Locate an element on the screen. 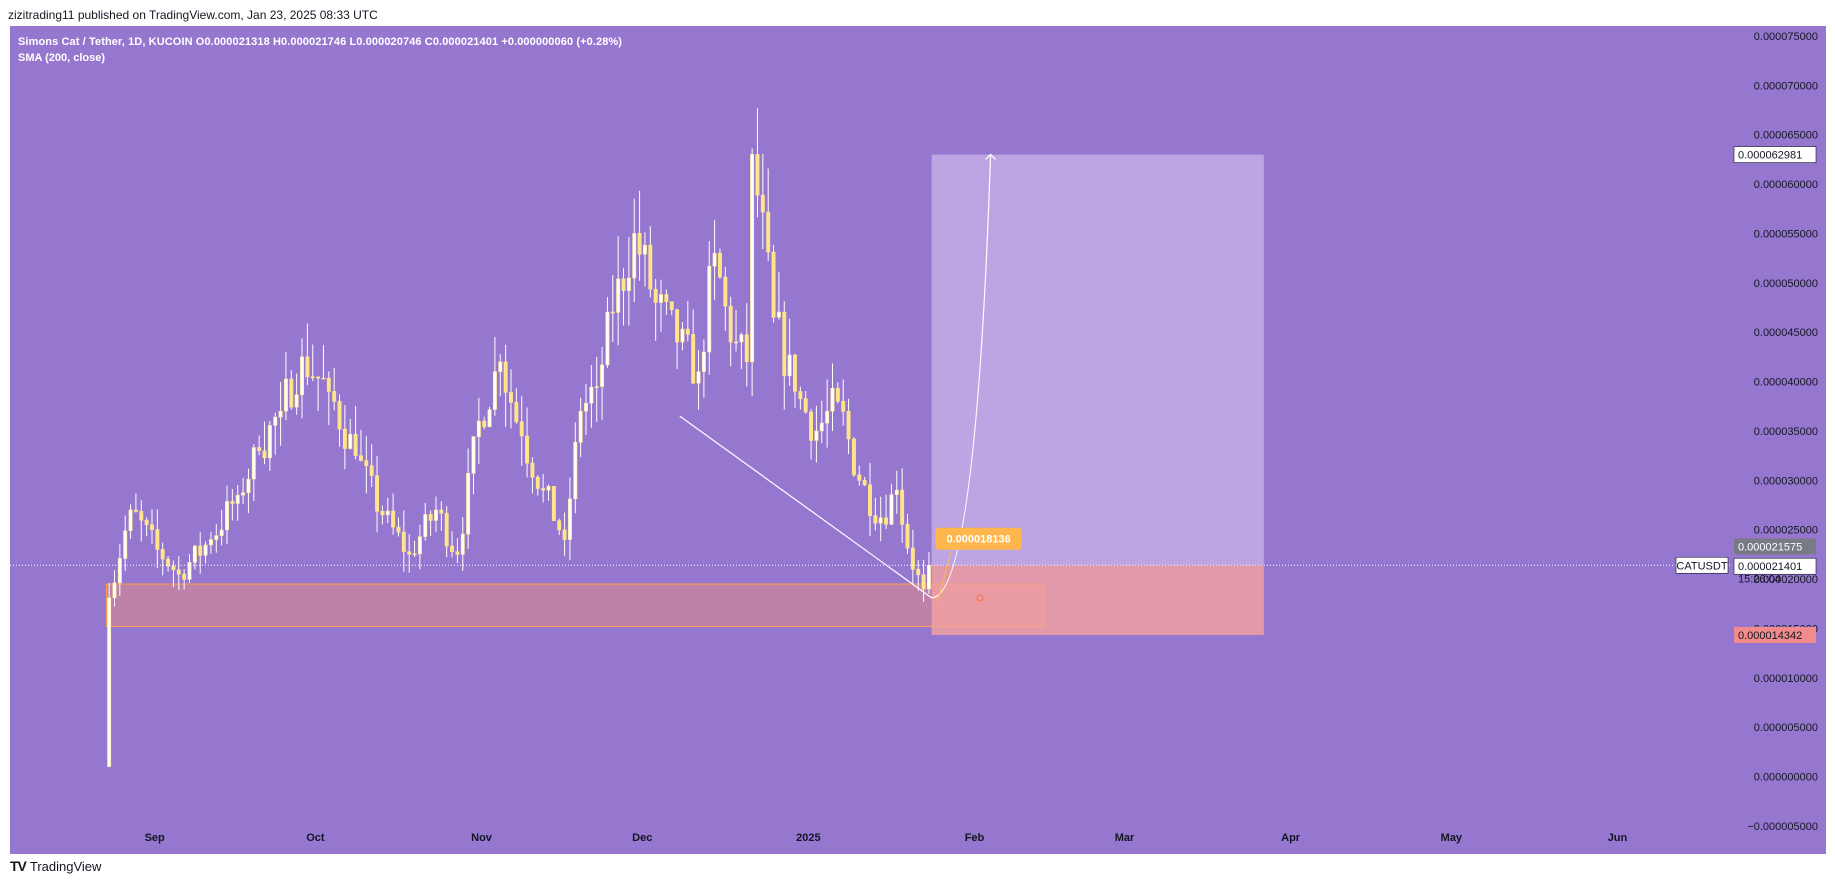 The image size is (1835, 883). symbol-tag-box is located at coordinates (1702, 565).